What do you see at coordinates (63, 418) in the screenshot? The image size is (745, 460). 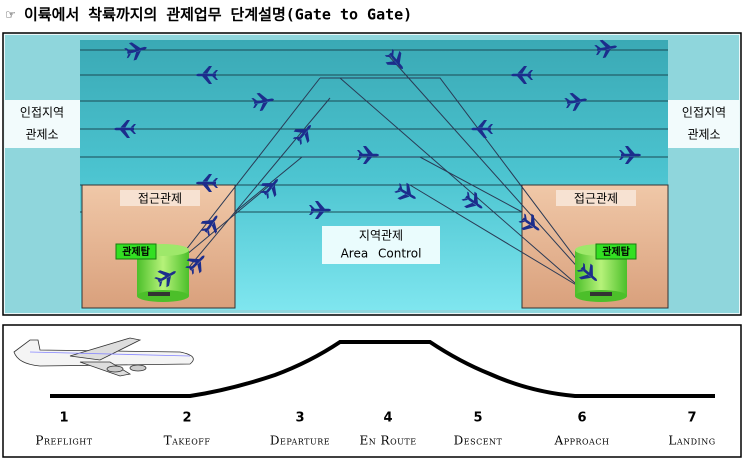 I see `phase-number: 1` at bounding box center [63, 418].